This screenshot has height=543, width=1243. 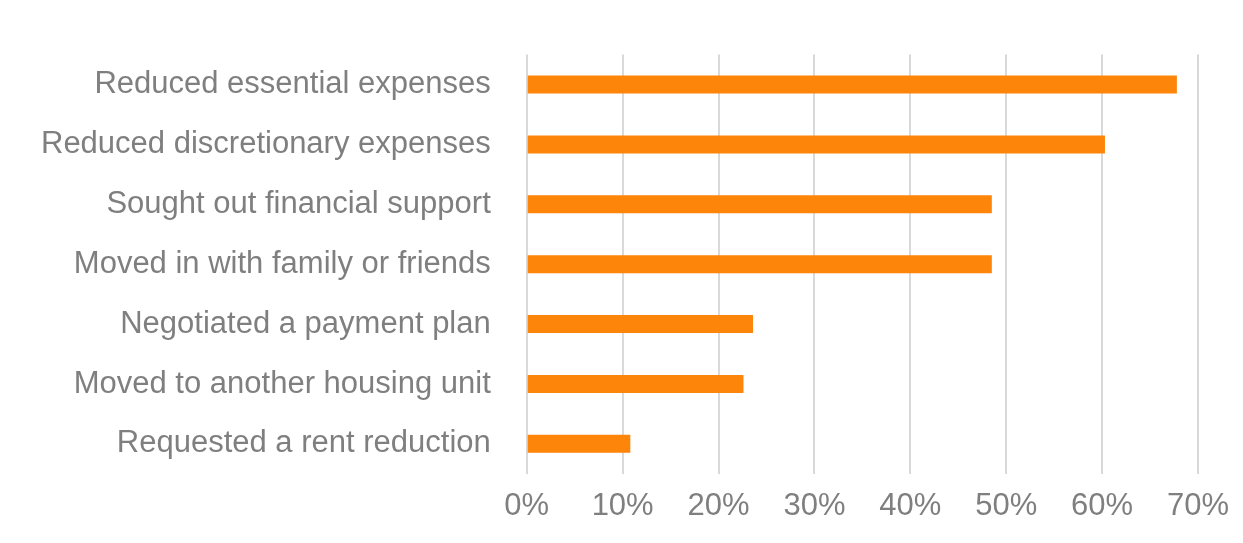 I want to click on x-tick-label: 50%, so click(x=1006, y=504).